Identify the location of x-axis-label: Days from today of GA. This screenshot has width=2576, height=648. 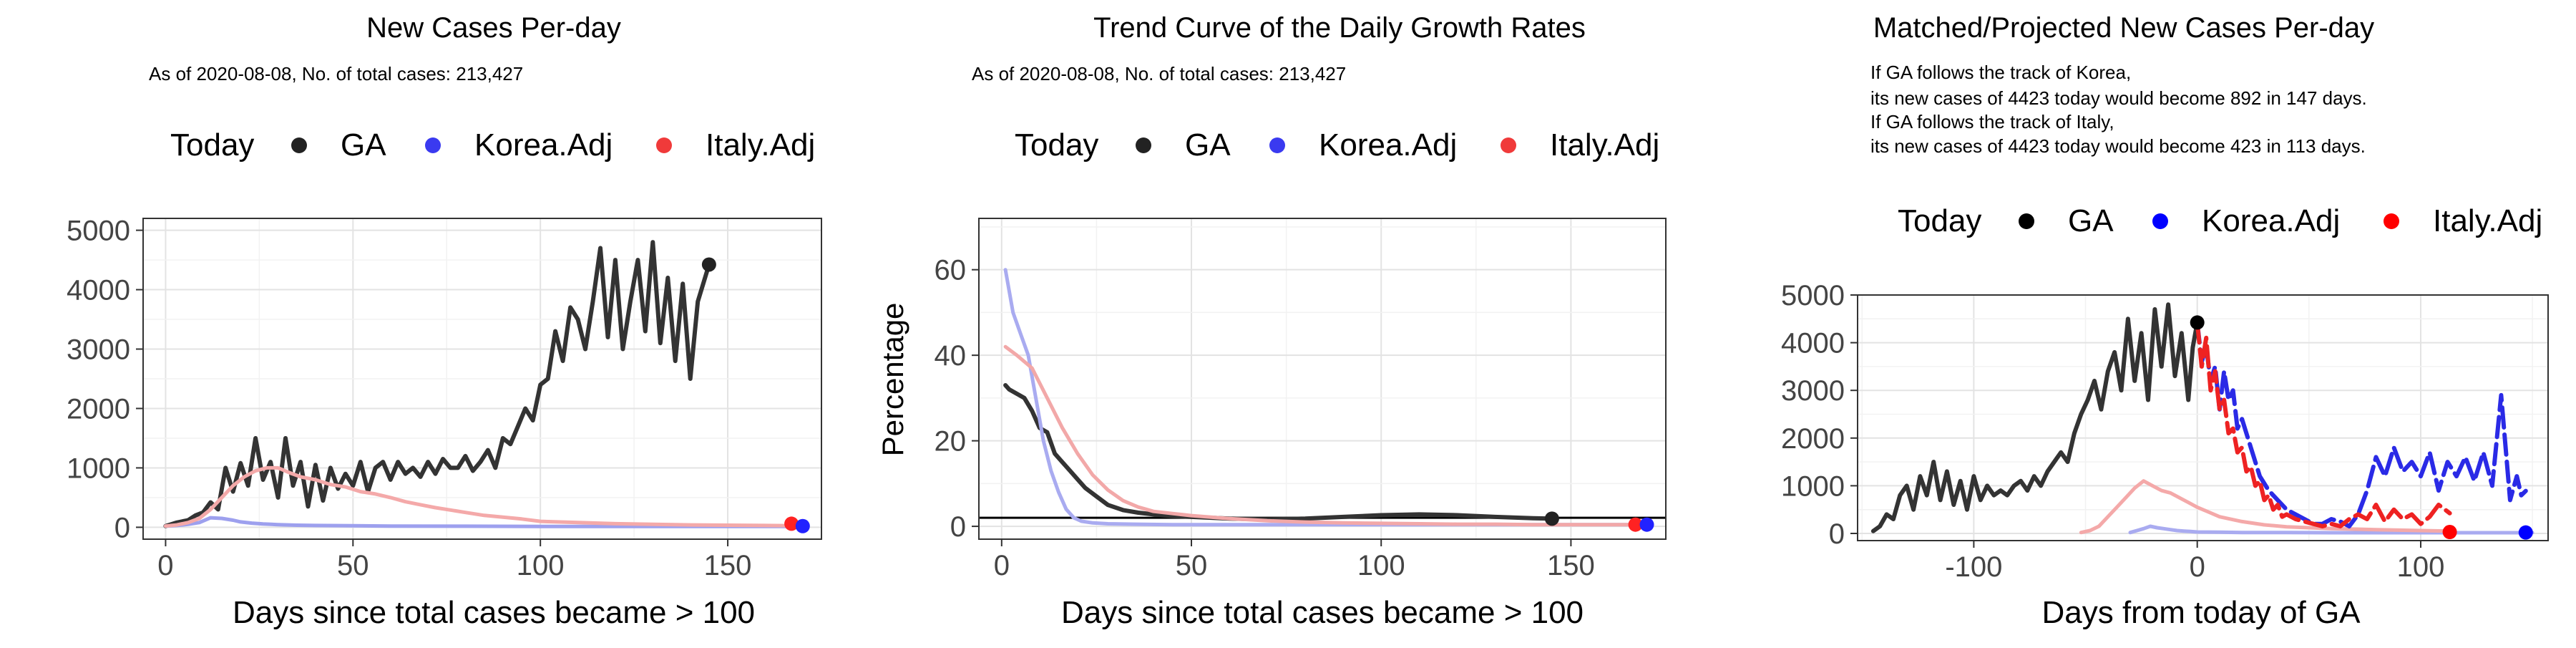
(2201, 612).